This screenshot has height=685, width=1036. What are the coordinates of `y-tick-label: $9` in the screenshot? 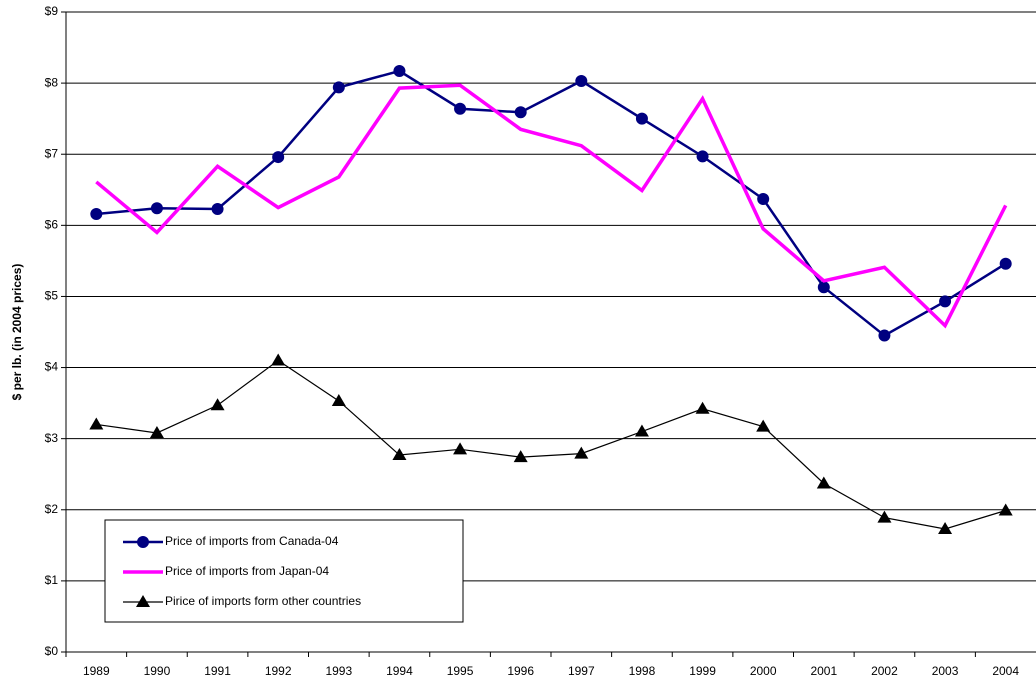 It's located at (52, 11).